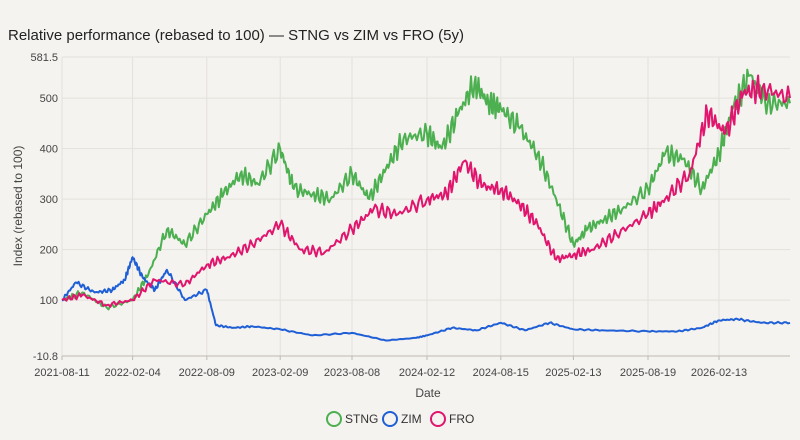 This screenshot has width=800, height=440. What do you see at coordinates (132, 373) in the screenshot?
I see `x-tick-label: 2022-02-04` at bounding box center [132, 373].